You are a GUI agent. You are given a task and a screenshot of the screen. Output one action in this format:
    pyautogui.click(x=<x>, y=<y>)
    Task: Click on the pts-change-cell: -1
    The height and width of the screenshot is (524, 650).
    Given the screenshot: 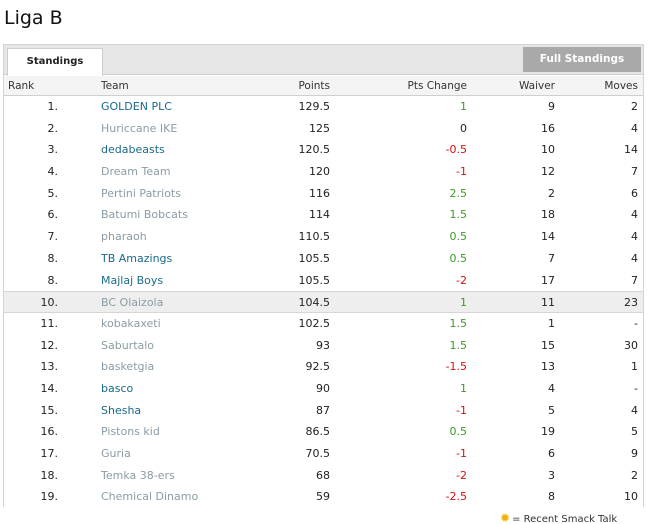 What is the action you would take?
    pyautogui.click(x=461, y=453)
    